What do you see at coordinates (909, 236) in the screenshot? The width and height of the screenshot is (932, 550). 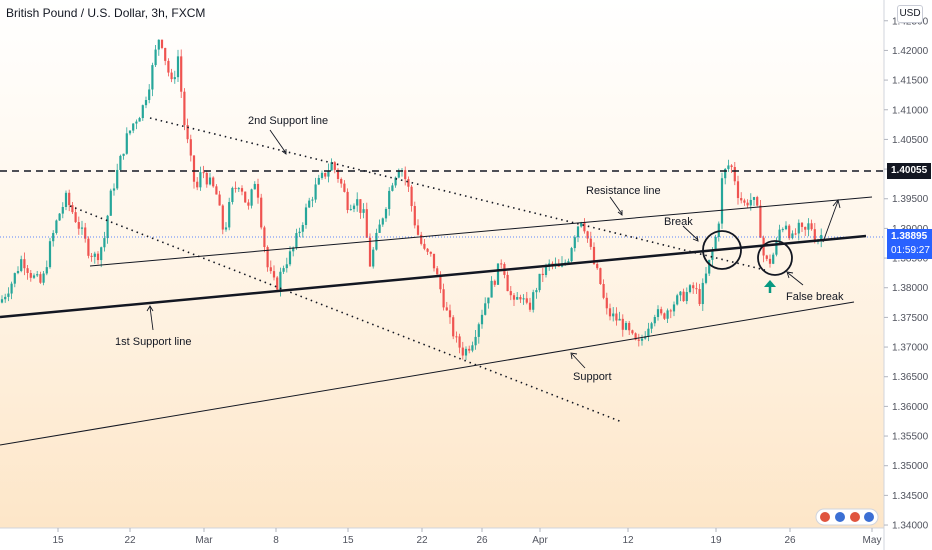 I see `current-price-value: 1.38895` at bounding box center [909, 236].